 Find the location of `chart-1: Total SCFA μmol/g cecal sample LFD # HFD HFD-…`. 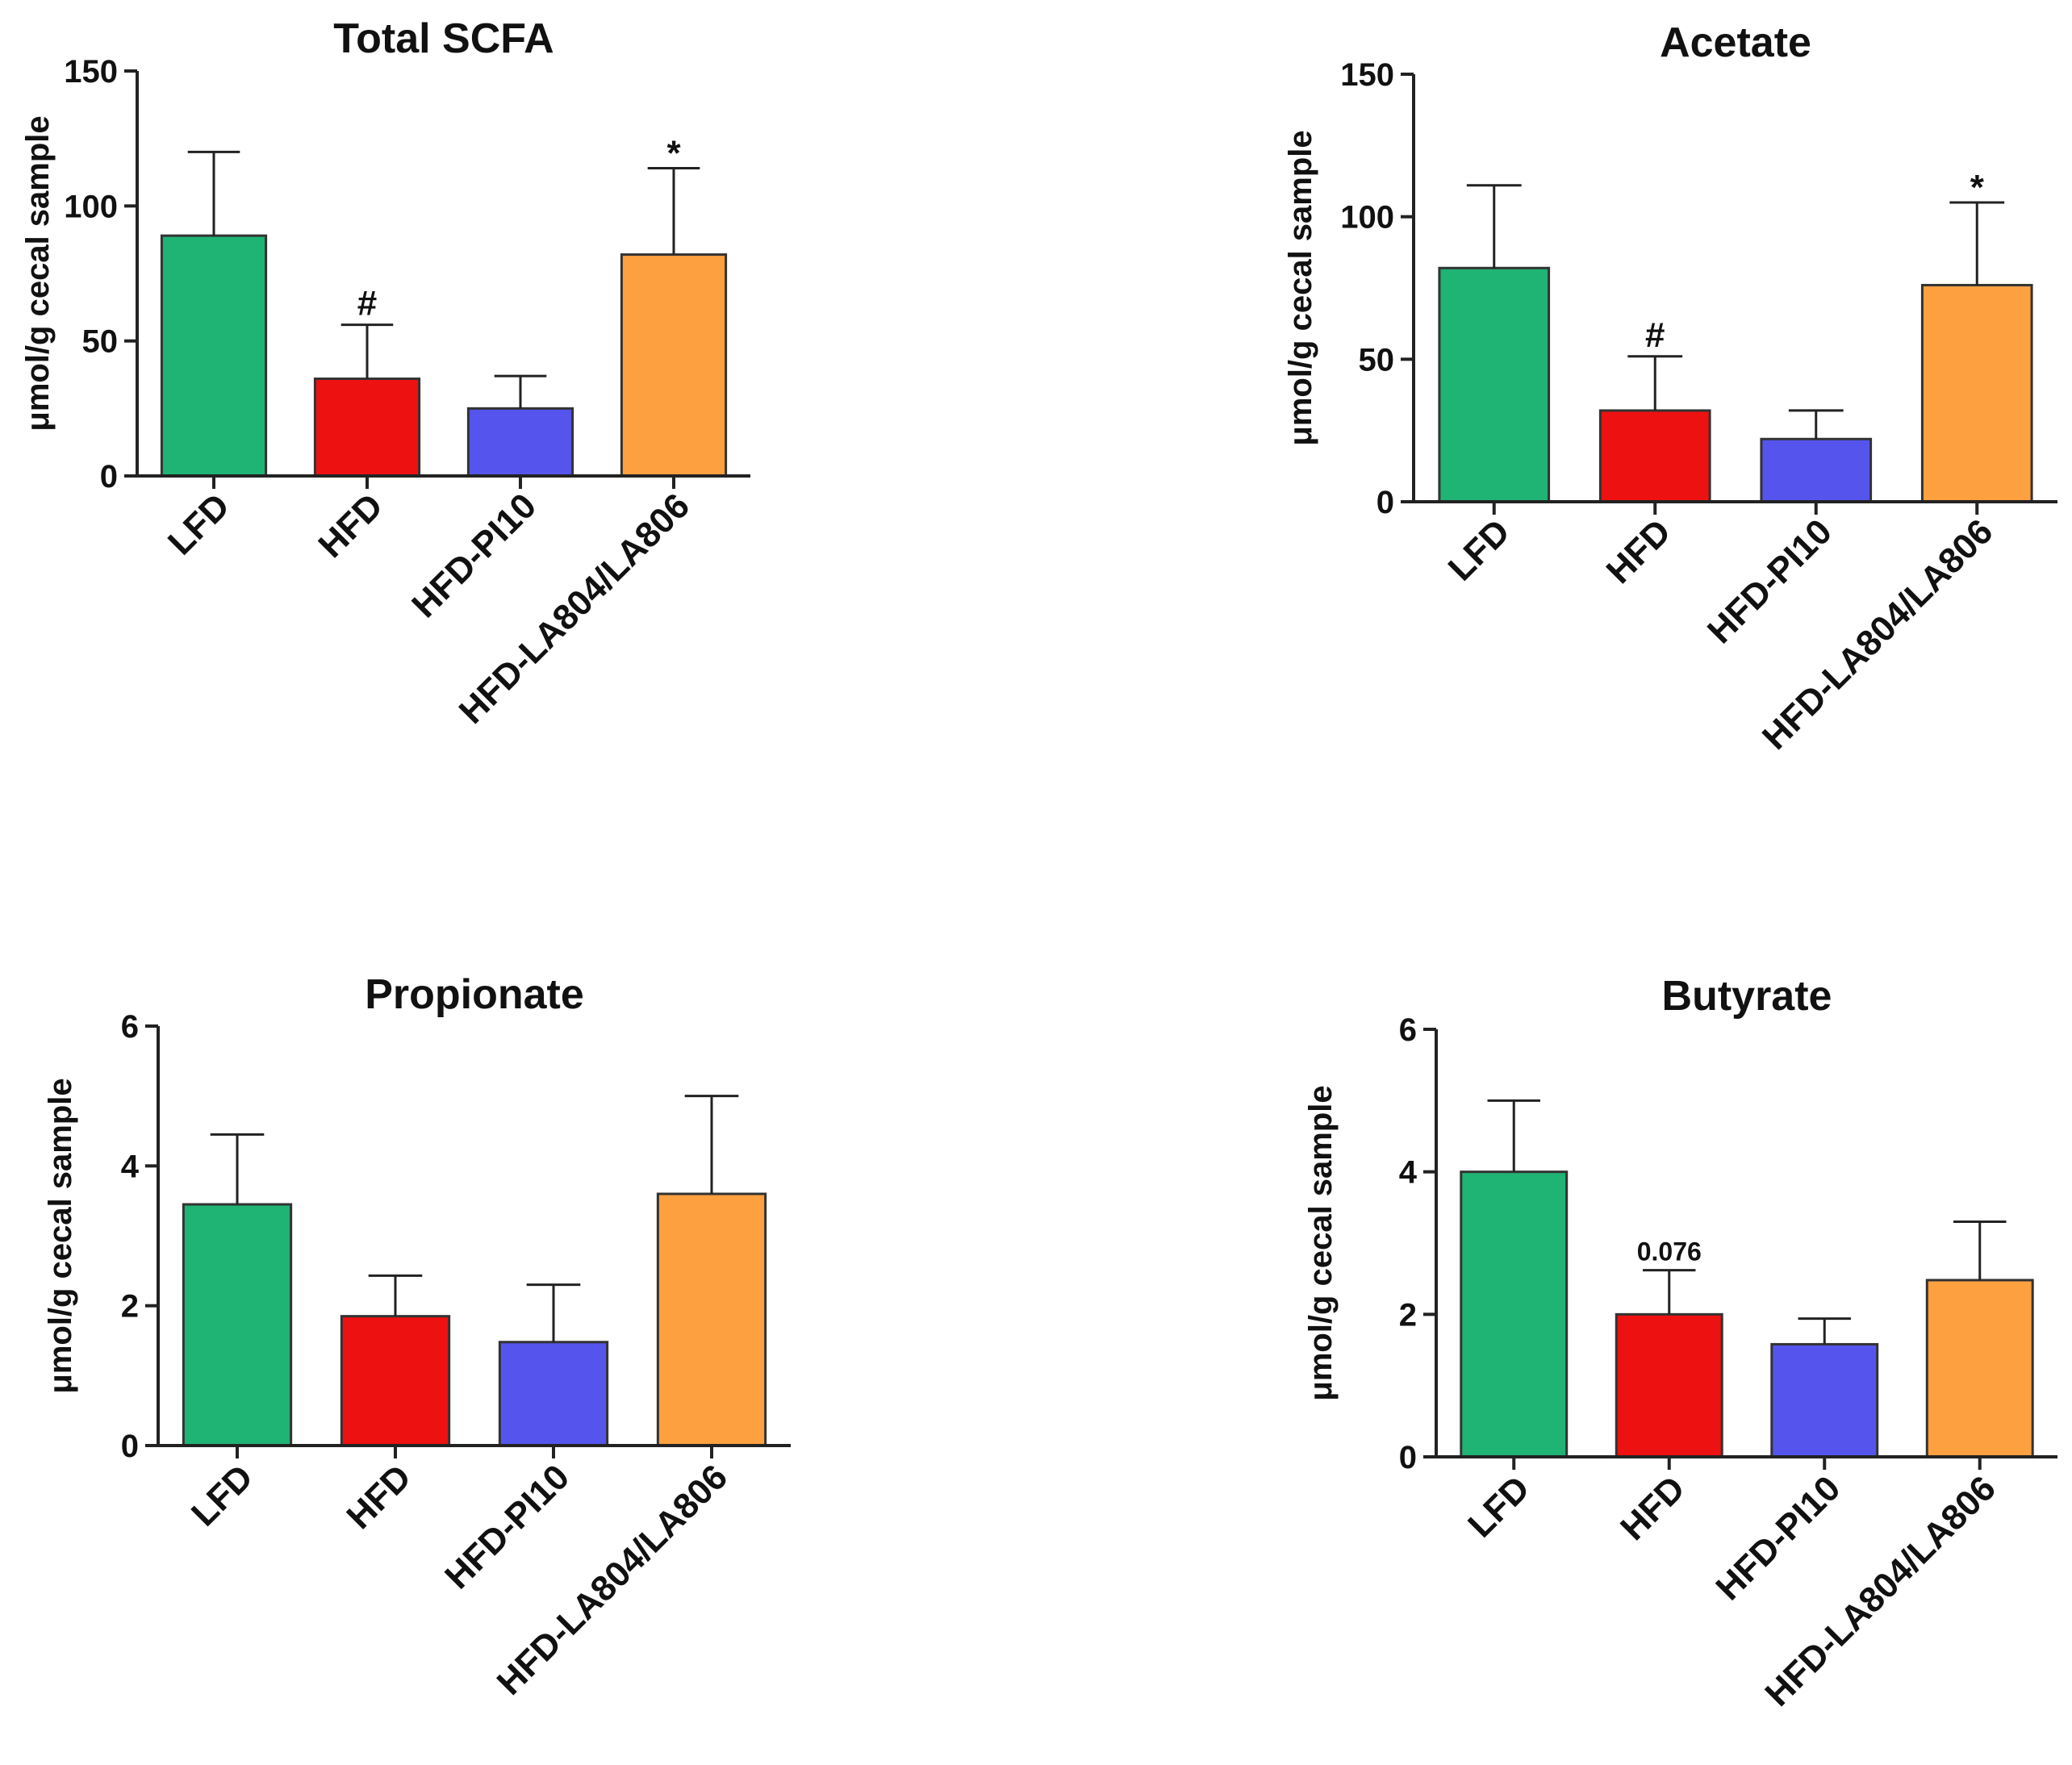

chart-1: Total SCFA μmol/g cecal sample LFD # HFD HFD-… is located at coordinates (385, 373).